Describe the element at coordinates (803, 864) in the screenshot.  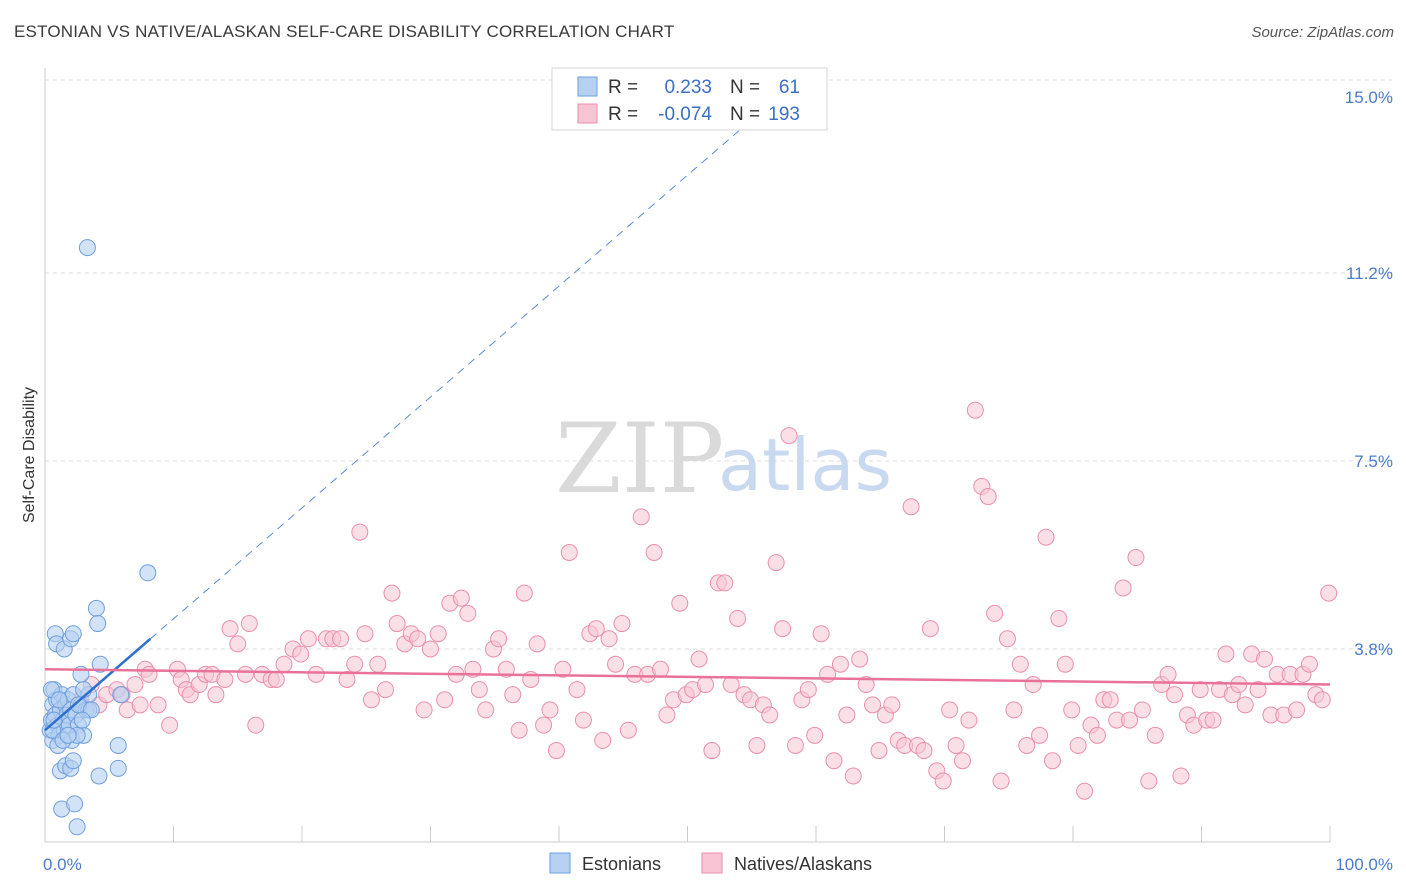
I see `bottom-legend-label-natives: Natives/Alaskans` at that location.